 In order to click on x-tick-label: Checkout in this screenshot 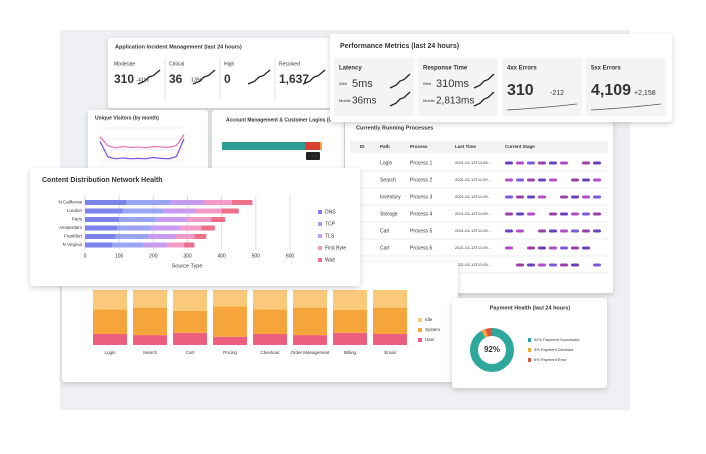, I will do `click(270, 352)`.